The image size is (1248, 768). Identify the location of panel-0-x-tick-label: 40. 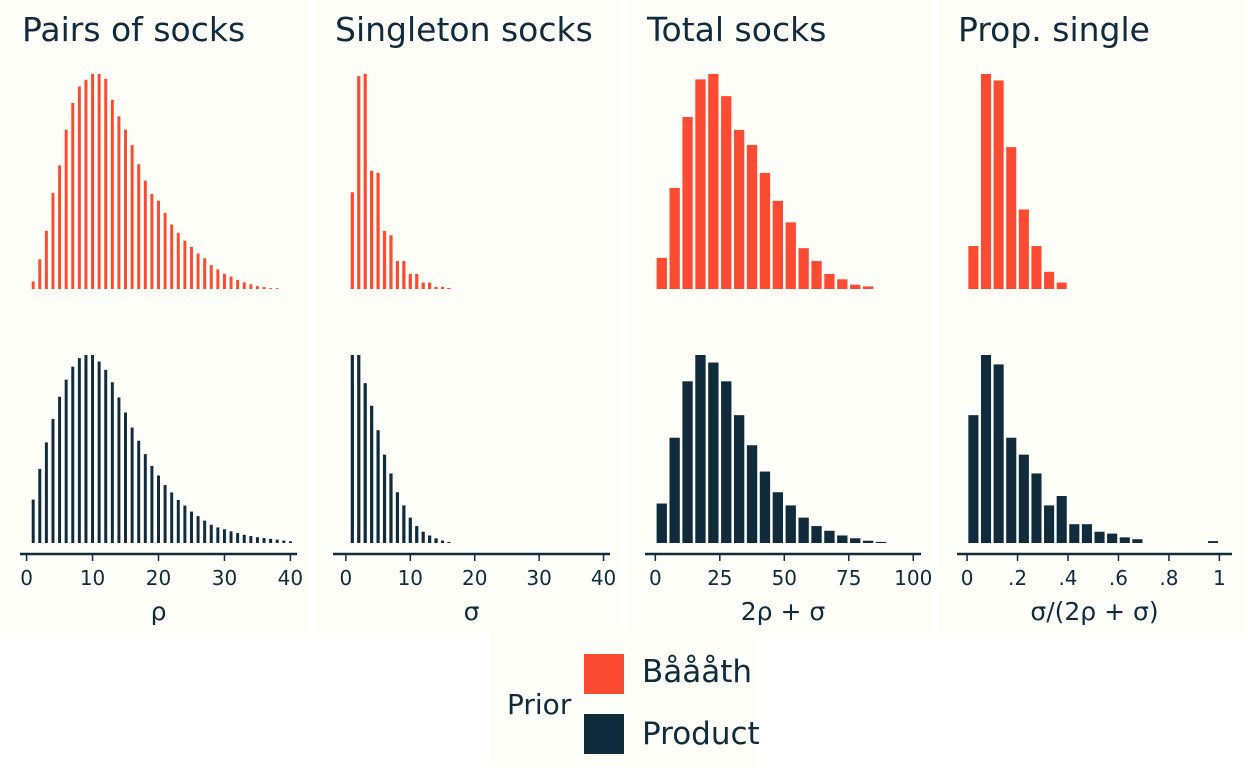
(290, 578).